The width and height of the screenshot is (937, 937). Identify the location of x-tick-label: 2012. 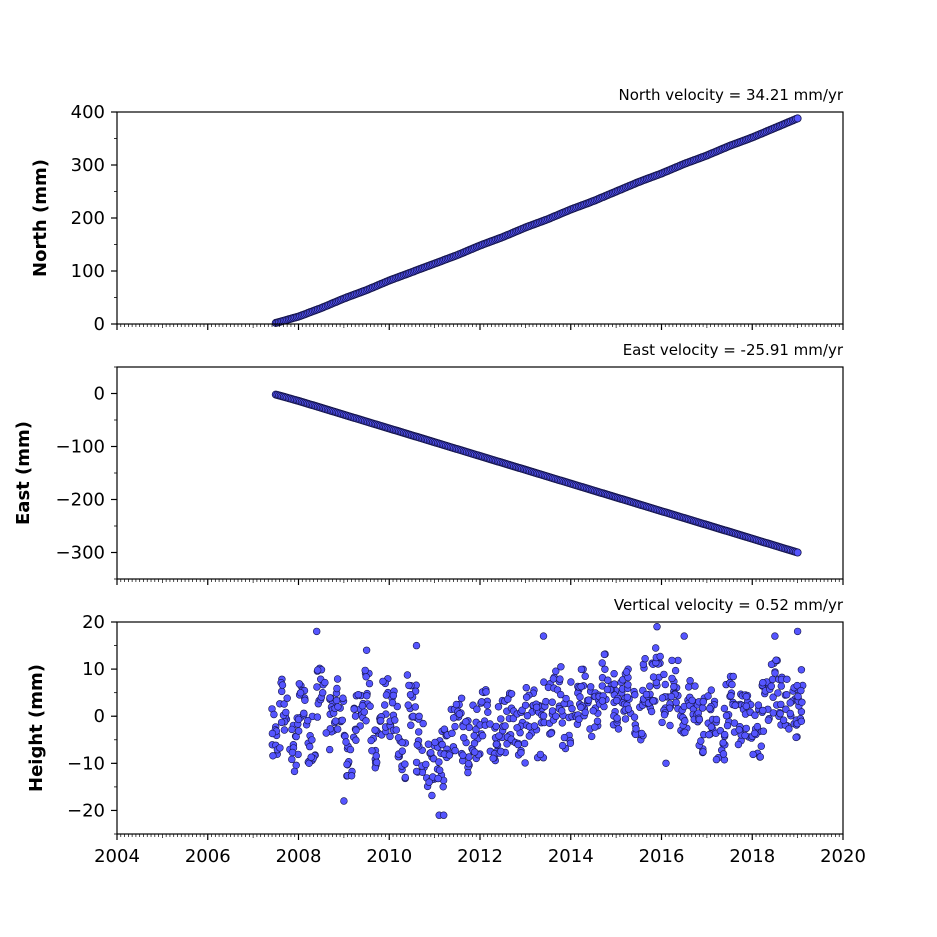
(480, 856).